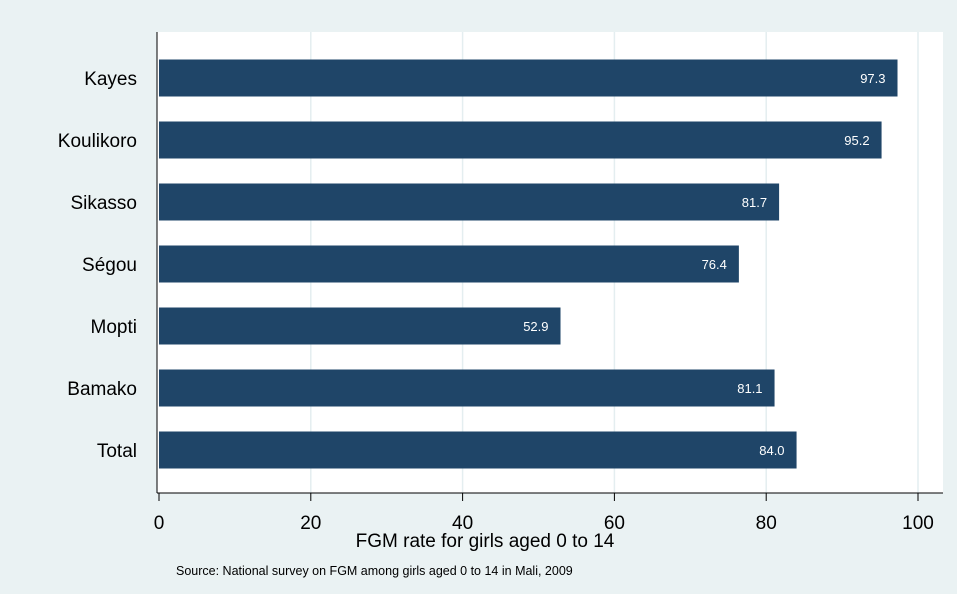  Describe the element at coordinates (117, 451) in the screenshot. I see `category-label: Total` at that location.